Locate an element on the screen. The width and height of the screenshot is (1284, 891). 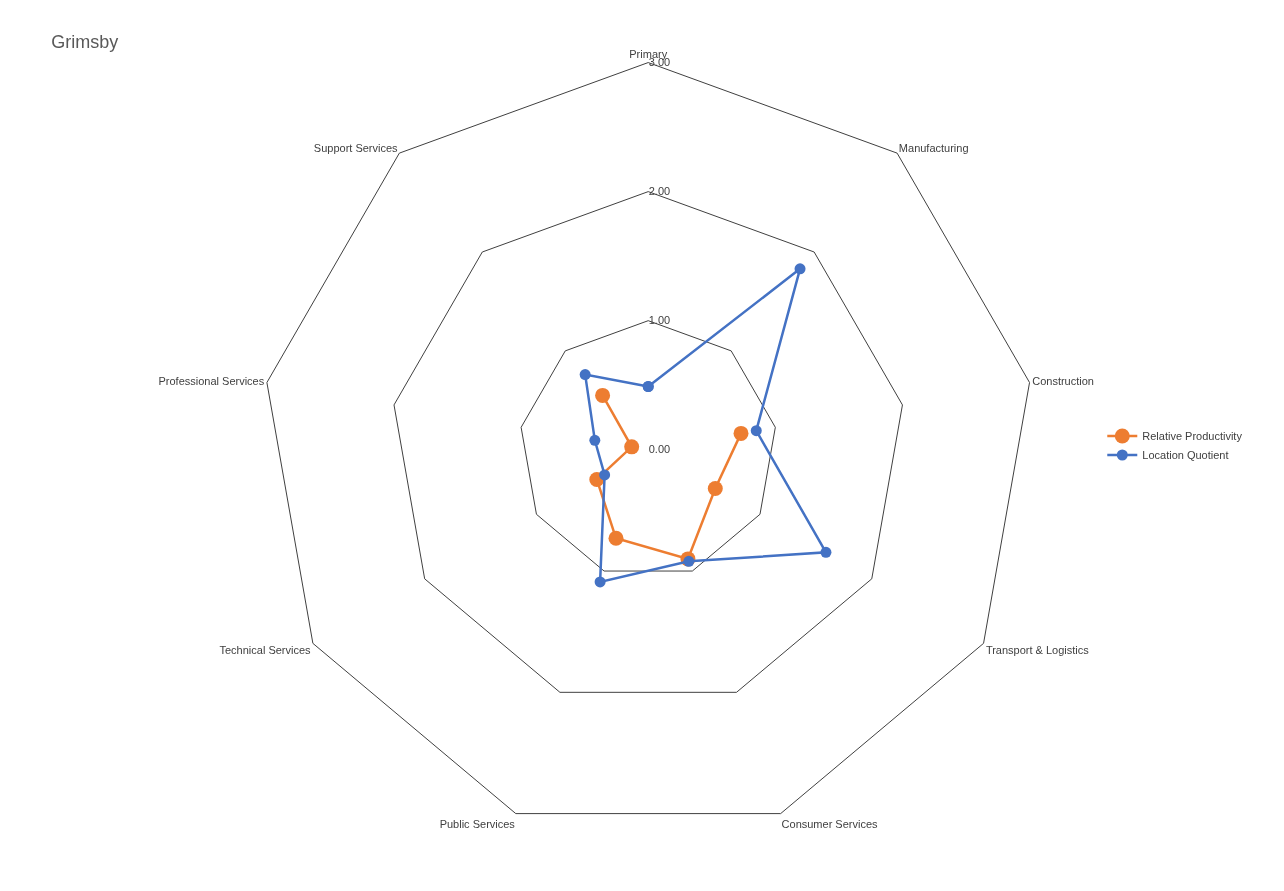
spoke-label: Technical Services is located at coordinates (265, 649).